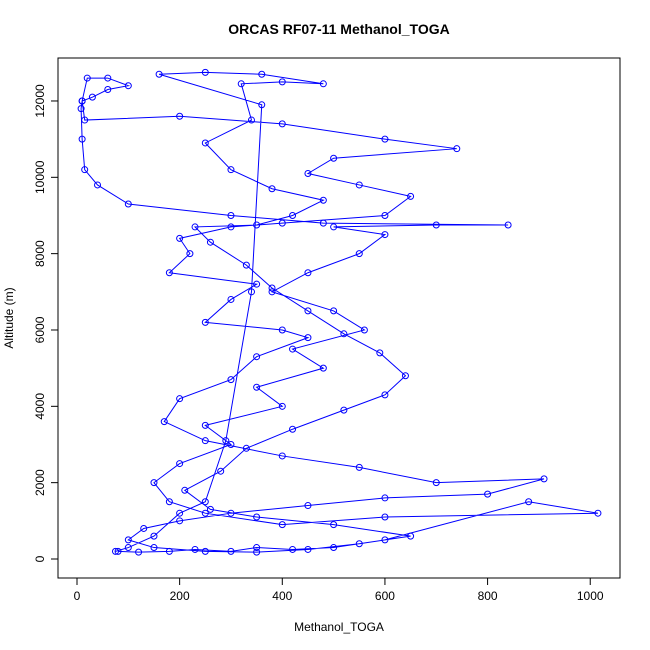  What do you see at coordinates (40, 406) in the screenshot?
I see `y-tick-label: 4000` at bounding box center [40, 406].